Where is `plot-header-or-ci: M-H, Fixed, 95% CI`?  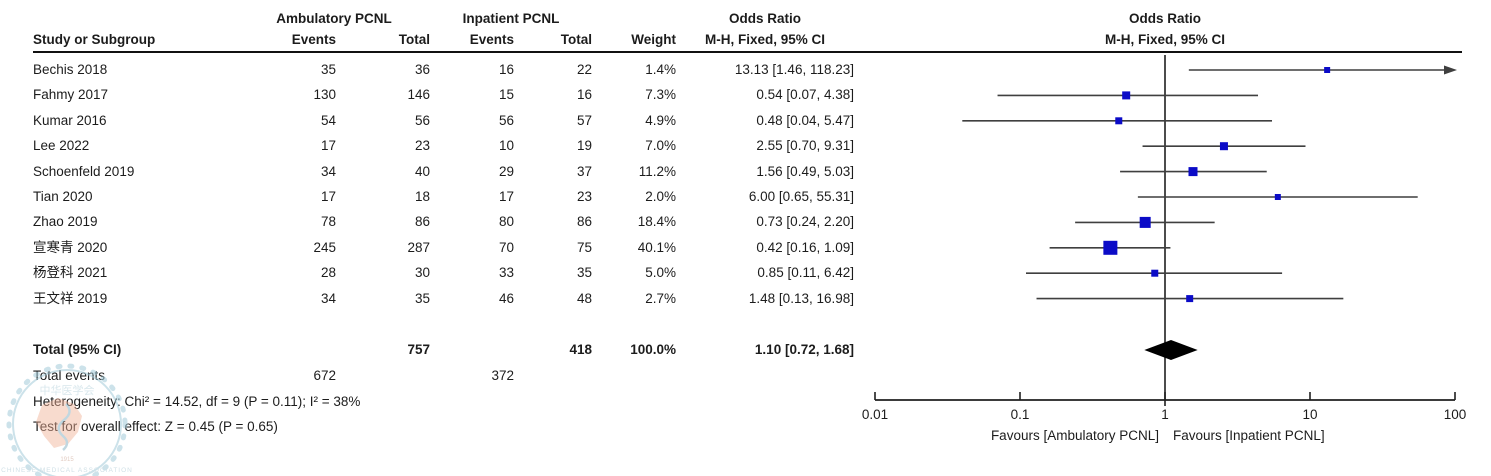
plot-header-or-ci: M-H, Fixed, 95% CI is located at coordinates (1165, 39).